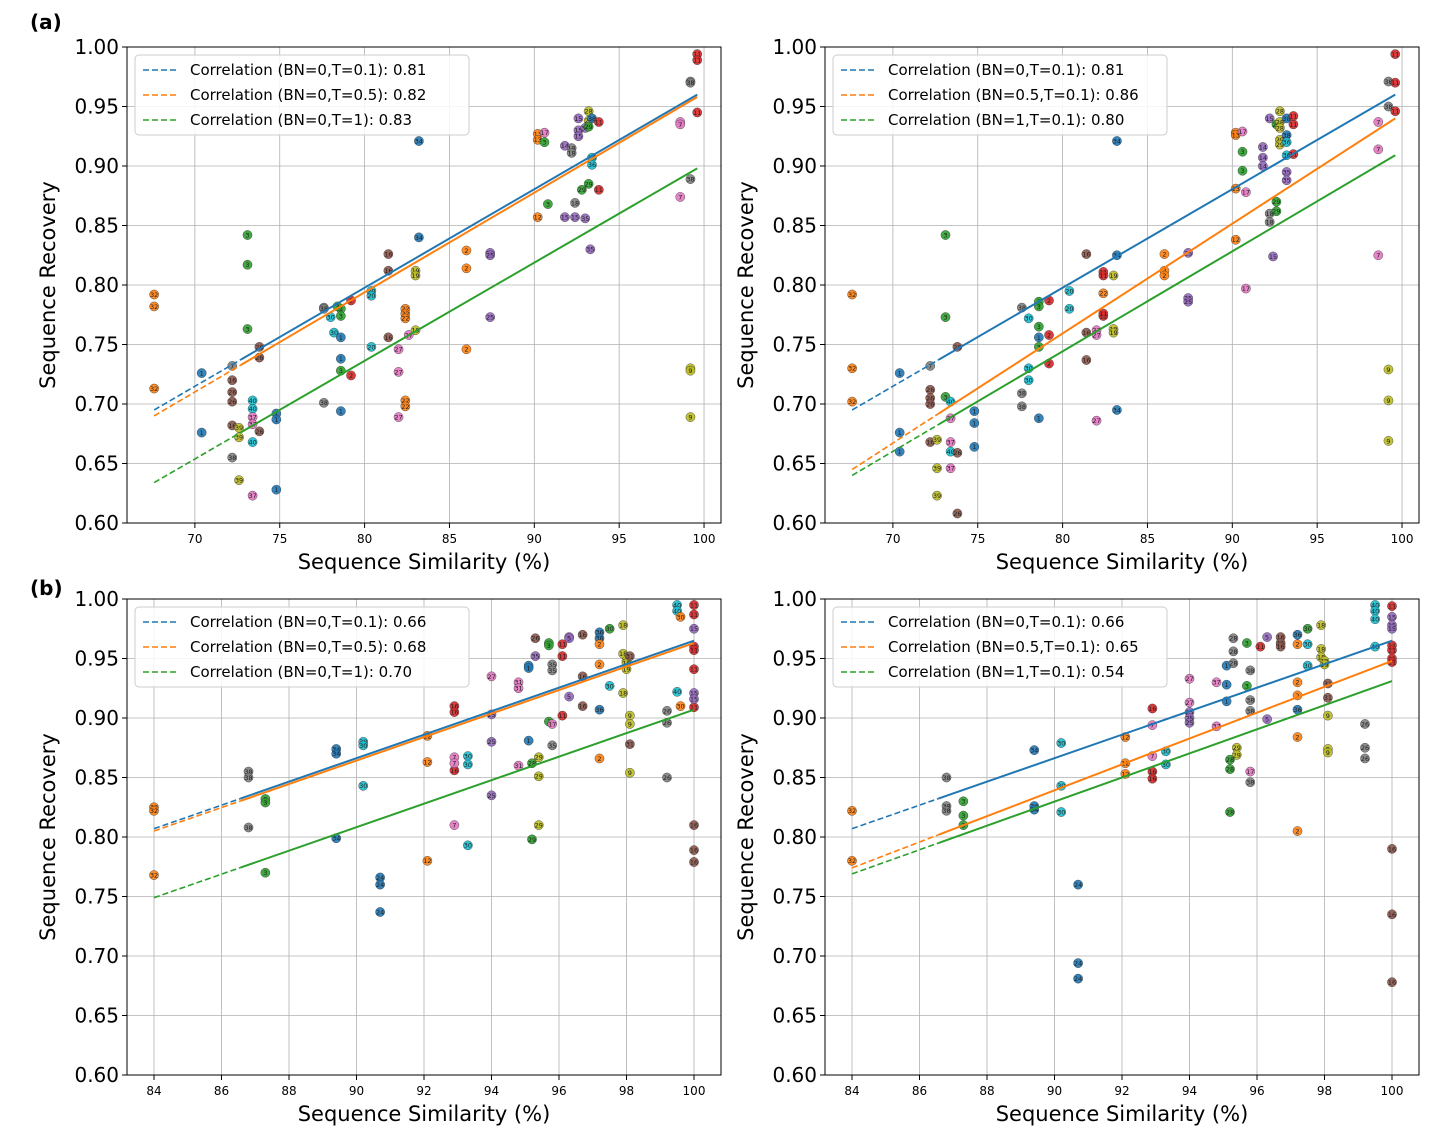 Image resolution: width=1435 pixels, height=1140 pixels. What do you see at coordinates (1280, 112) in the screenshot?
I see `data-point-label: 28` at bounding box center [1280, 112].